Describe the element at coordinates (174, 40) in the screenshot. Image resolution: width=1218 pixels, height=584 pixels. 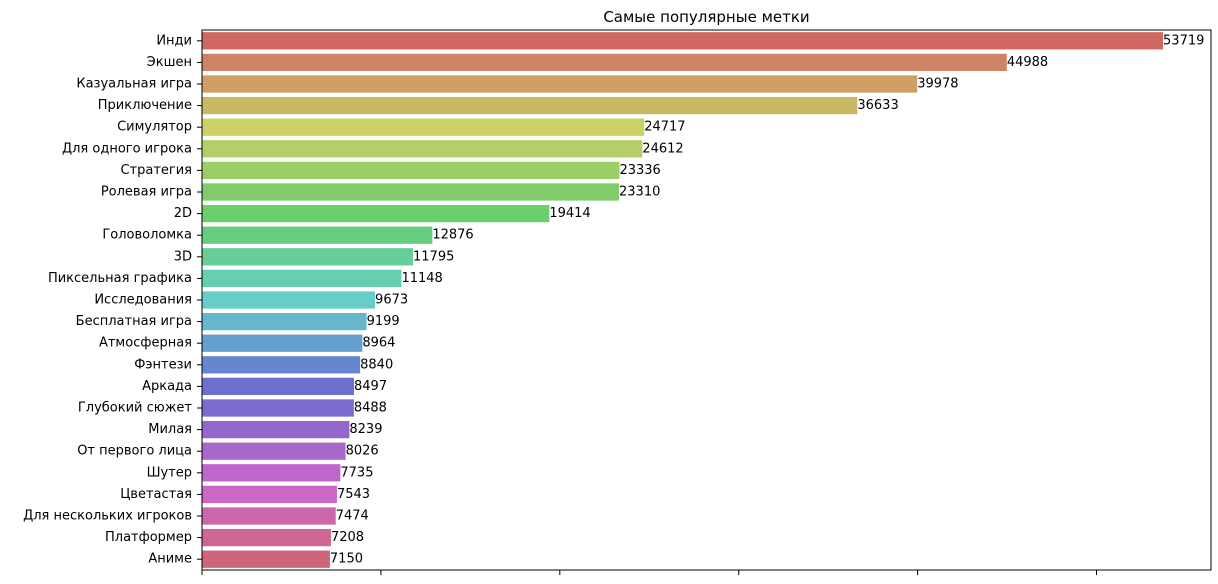
I see `category-label: Инди` at that location.